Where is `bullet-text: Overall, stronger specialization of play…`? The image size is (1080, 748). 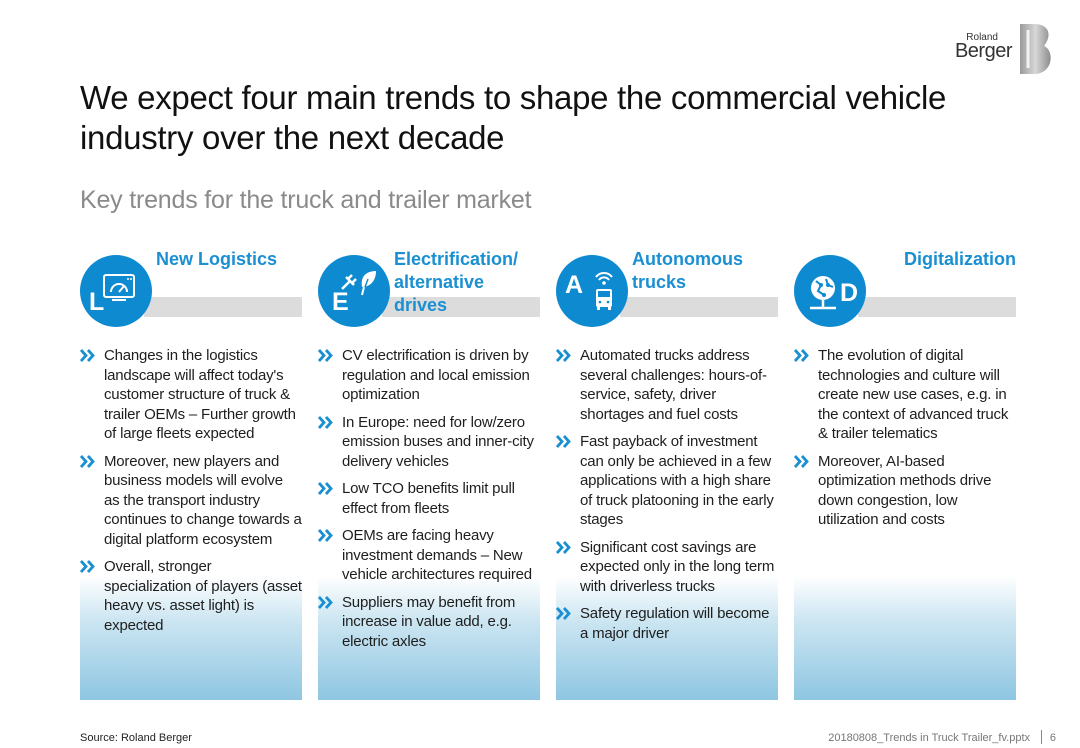 bullet-text: Overall, stronger specialization of play… is located at coordinates (203, 596).